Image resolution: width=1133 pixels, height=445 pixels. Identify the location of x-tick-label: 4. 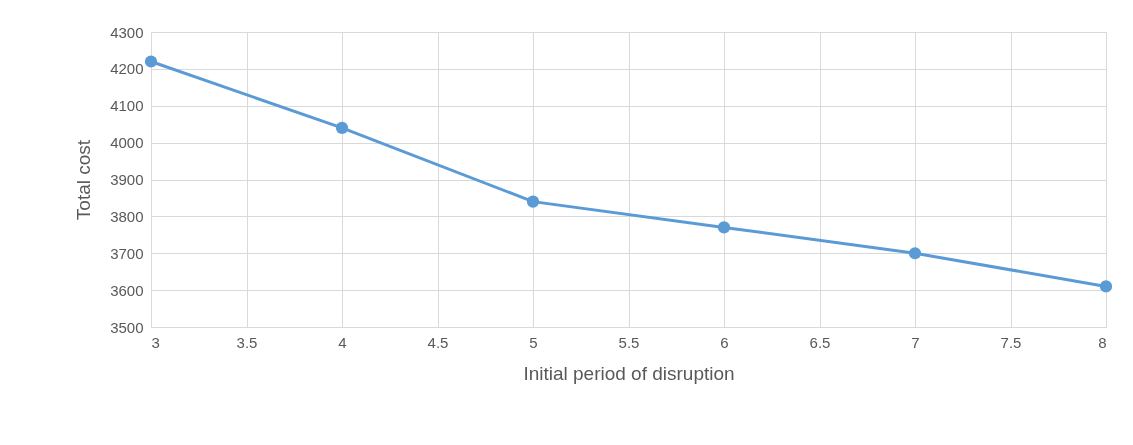
(342, 342).